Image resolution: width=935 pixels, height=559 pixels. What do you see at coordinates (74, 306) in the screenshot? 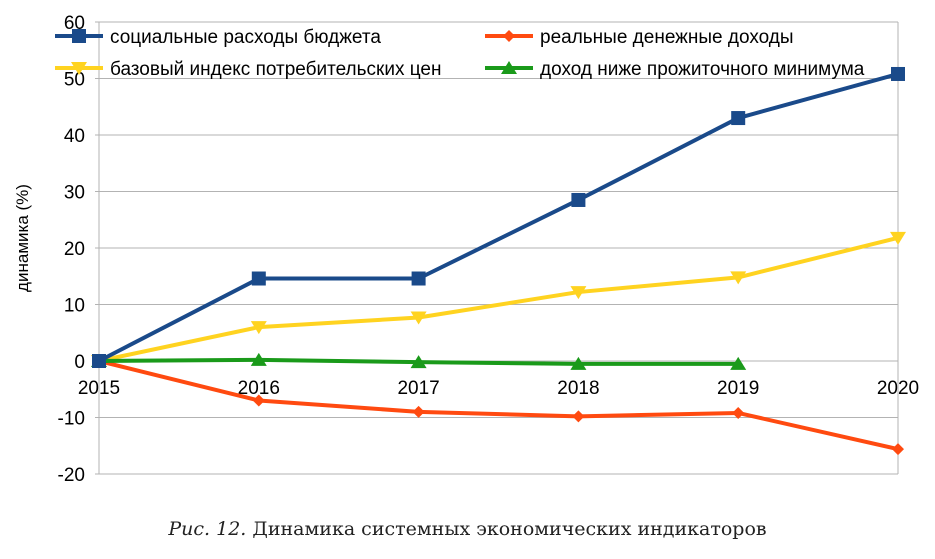
I see `y-tick-label: 10` at bounding box center [74, 306].